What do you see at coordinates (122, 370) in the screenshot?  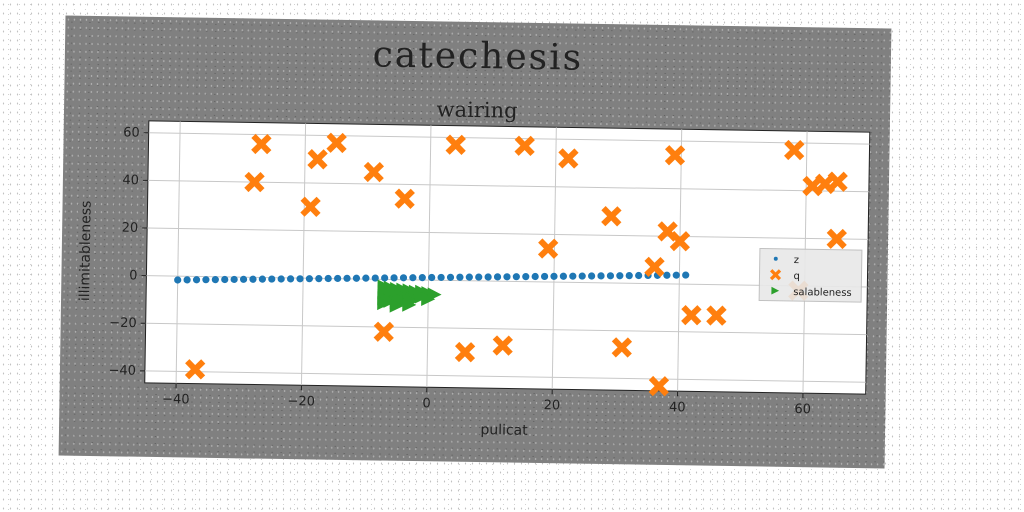 I see `y-tick-label: −40` at bounding box center [122, 370].